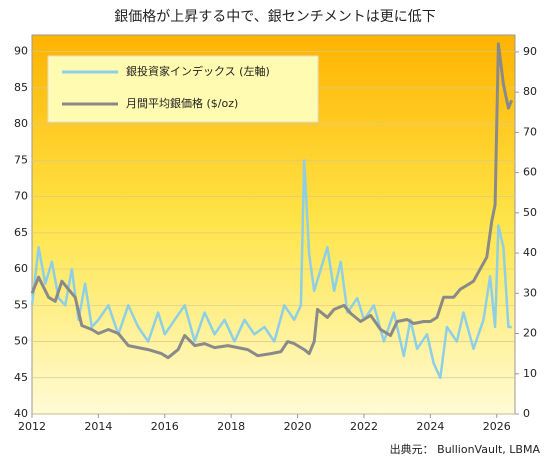 Image resolution: width=551 pixels, height=462 pixels. Describe the element at coordinates (298, 426) in the screenshot. I see `x-tick-label: 2020` at that location.